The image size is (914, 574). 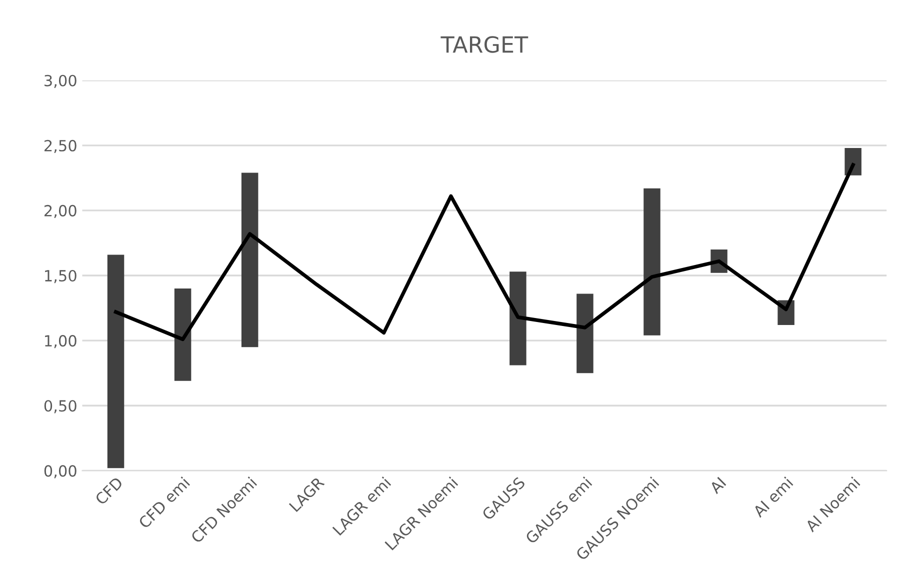 I want to click on x-tick-label: CFD, so click(x=109, y=491).